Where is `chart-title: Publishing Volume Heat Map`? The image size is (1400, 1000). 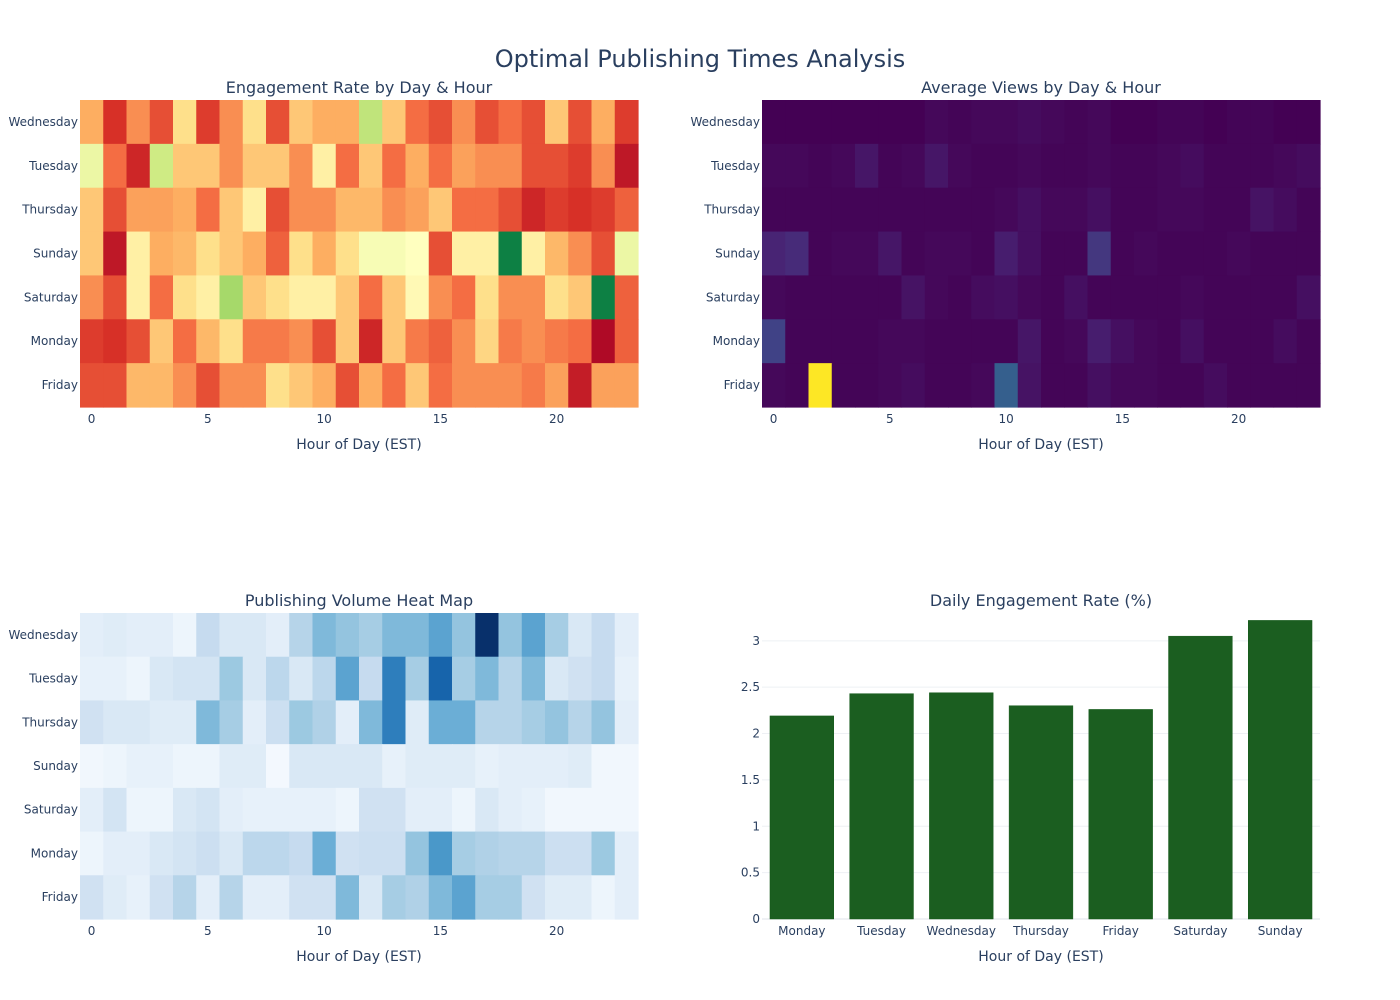 chart-title: Publishing Volume Heat Map is located at coordinates (359, 600).